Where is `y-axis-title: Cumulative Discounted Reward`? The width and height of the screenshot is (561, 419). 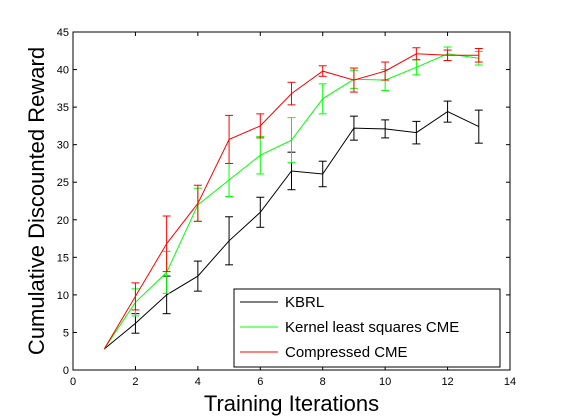
y-axis-title: Cumulative Discounted Reward is located at coordinates (36, 201).